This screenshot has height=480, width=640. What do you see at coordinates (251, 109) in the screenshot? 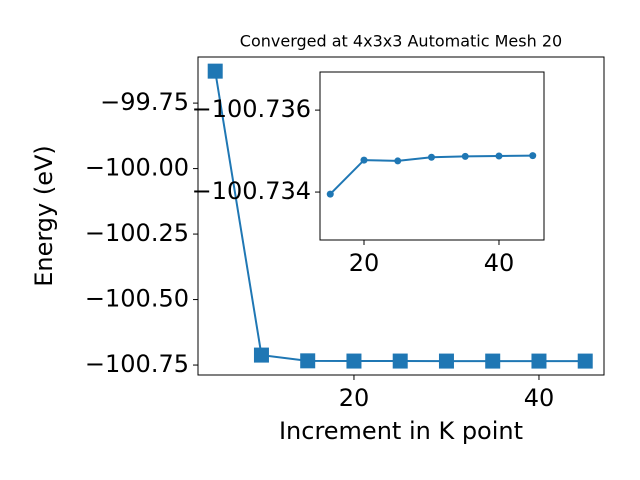
I see `y-tick-label: −100.736` at bounding box center [251, 109].